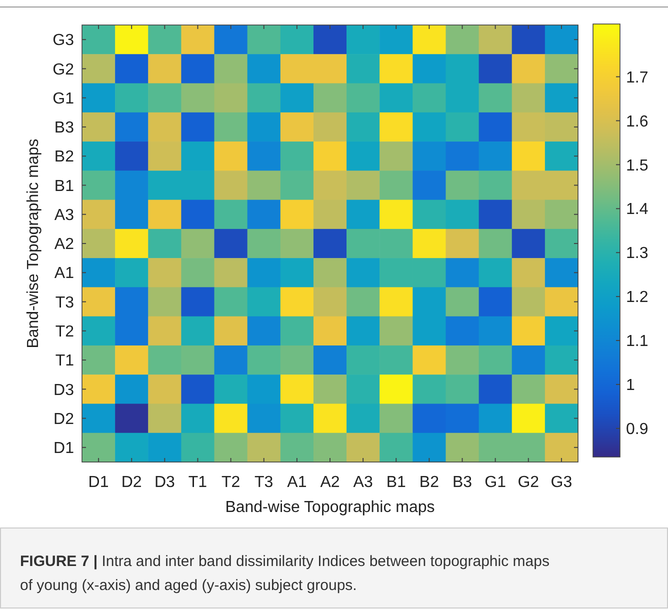 This screenshot has width=668, height=609. I want to click on caption: FIGURE 7 | Intra and inter band dissimilarity Indices between topographic maps of young (x-axis) and aged (y-axis) subject groups., so click(285, 573).